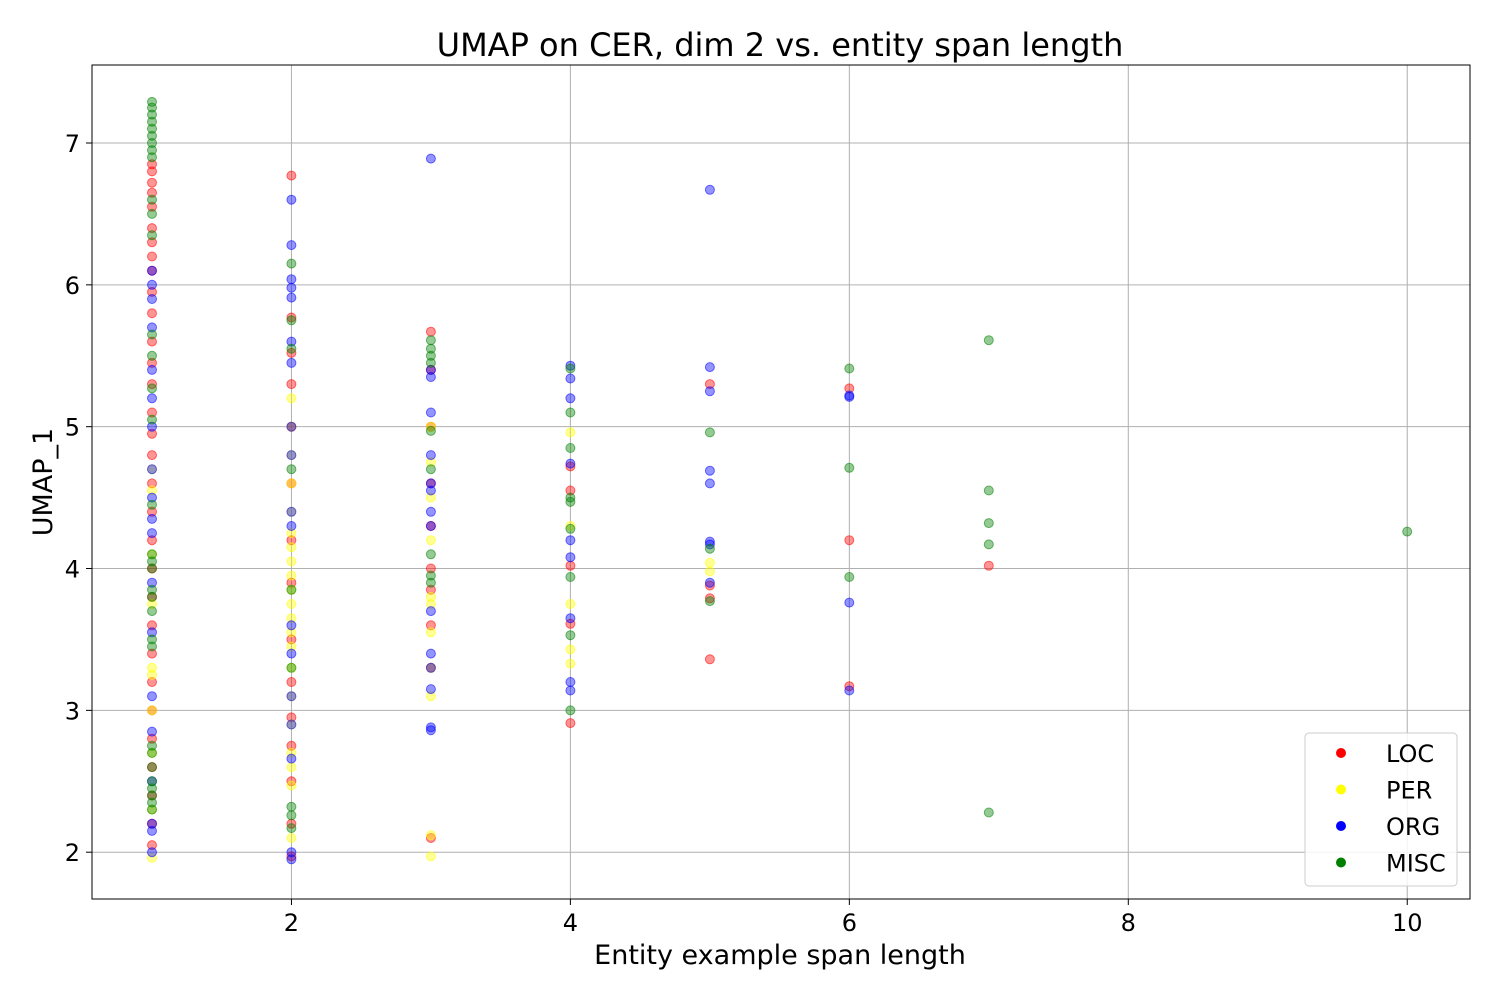 The width and height of the screenshot is (1500, 1000). Describe the element at coordinates (72, 286) in the screenshot. I see `y-tick-label: 6` at that location.